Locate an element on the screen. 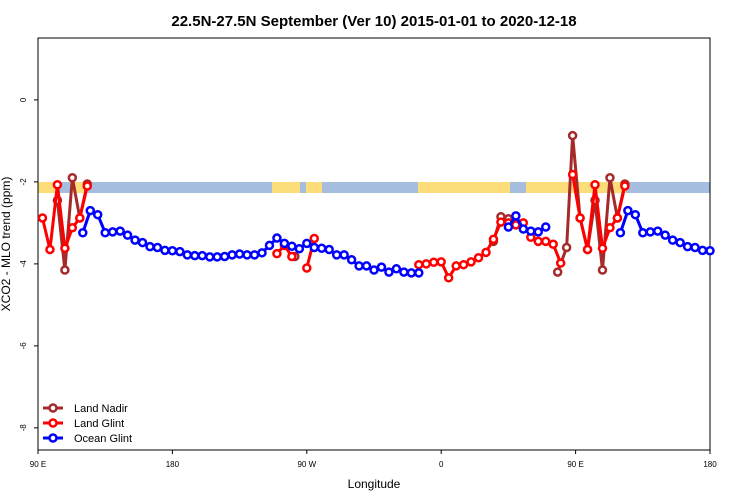  y-tick-label: -2 is located at coordinates (23, 182).